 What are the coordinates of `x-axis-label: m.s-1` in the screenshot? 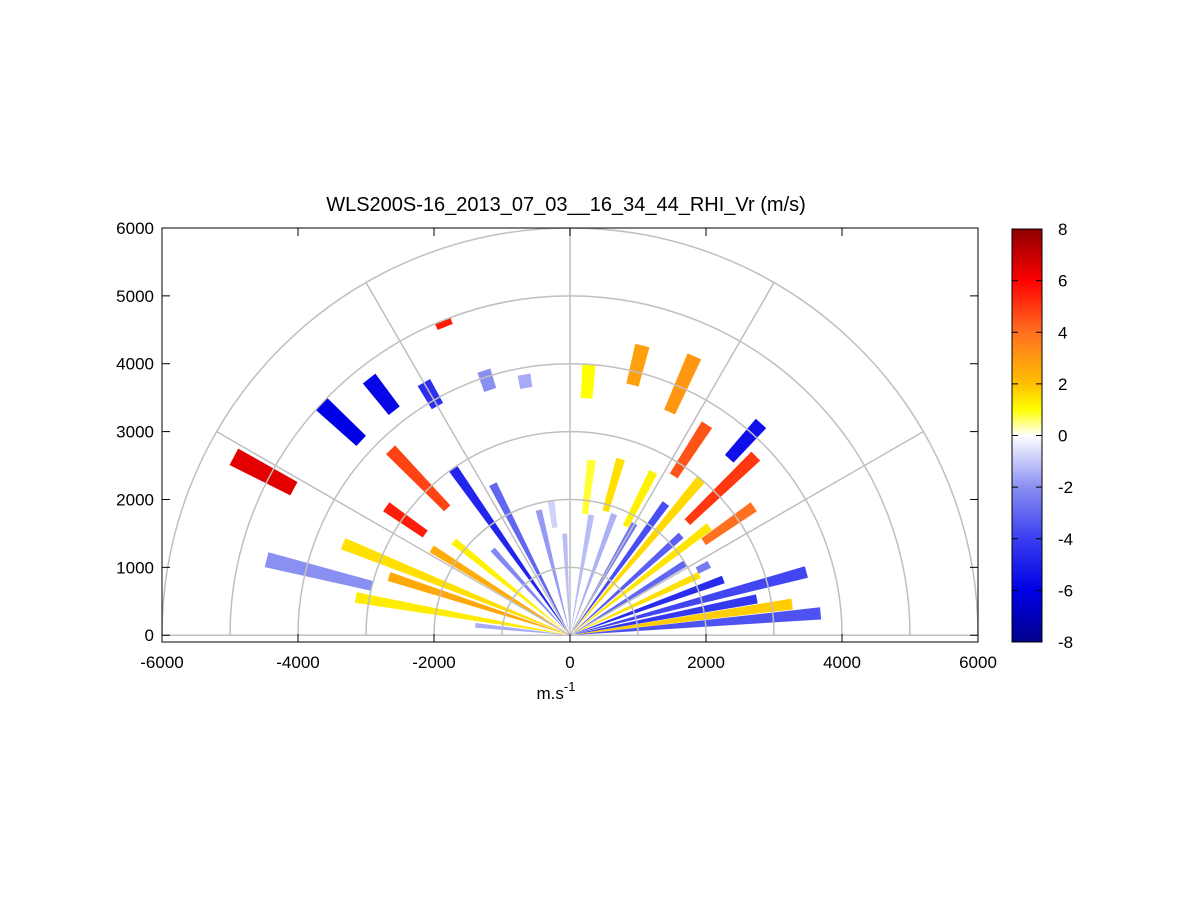 It's located at (556, 691).